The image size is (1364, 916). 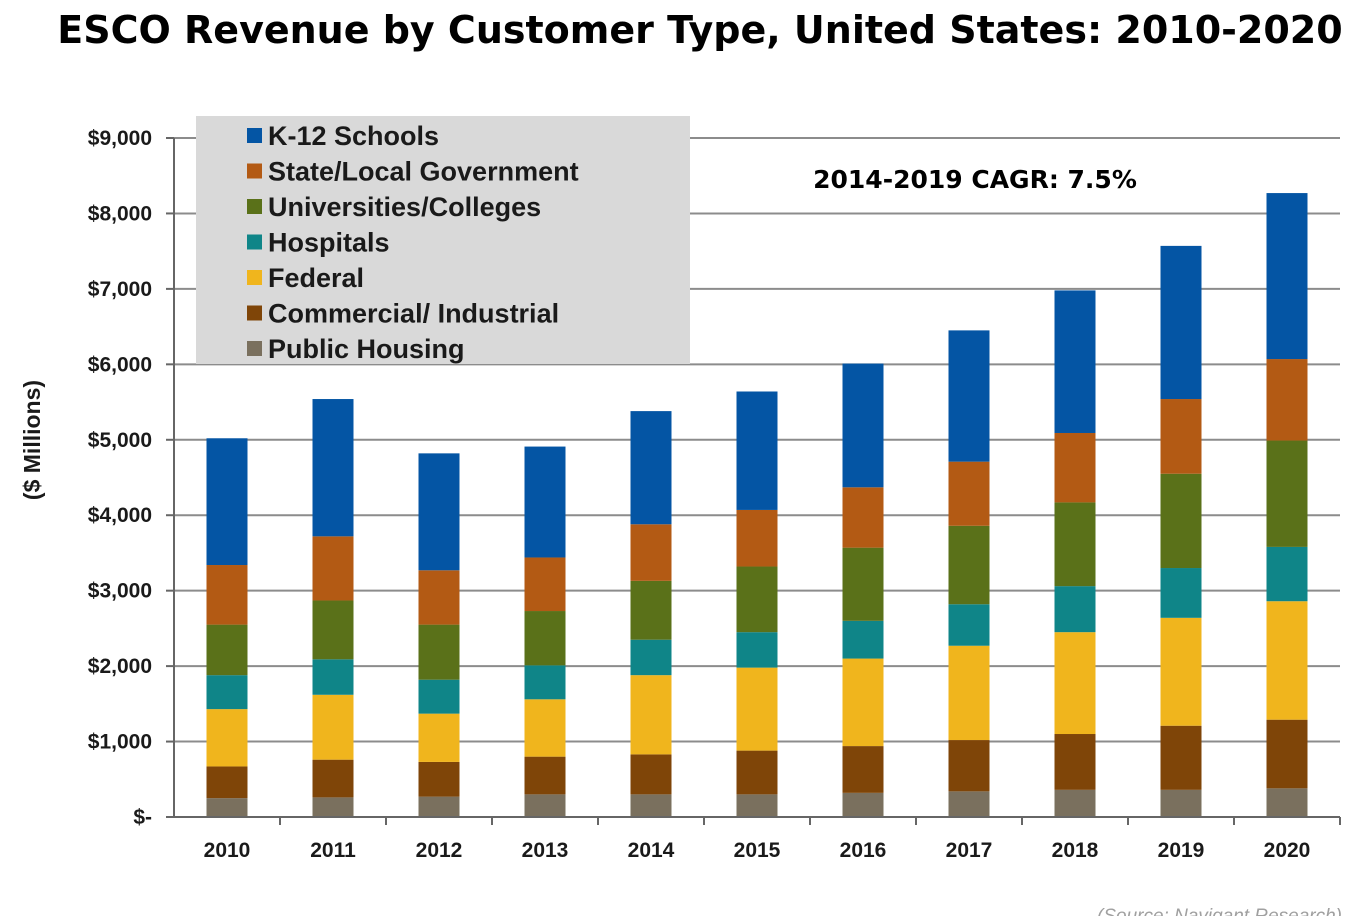 What do you see at coordinates (439, 696) in the screenshot?
I see `bar-segment-hospitals-2012` at bounding box center [439, 696].